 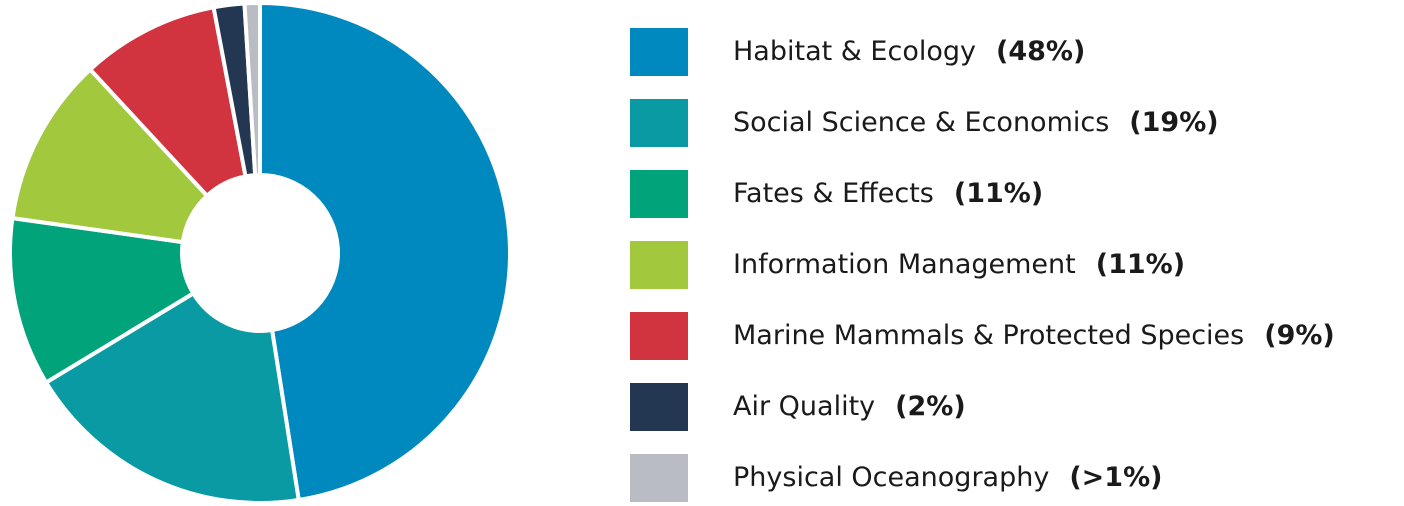 I want to click on legend-value: (2%), so click(x=930, y=406).